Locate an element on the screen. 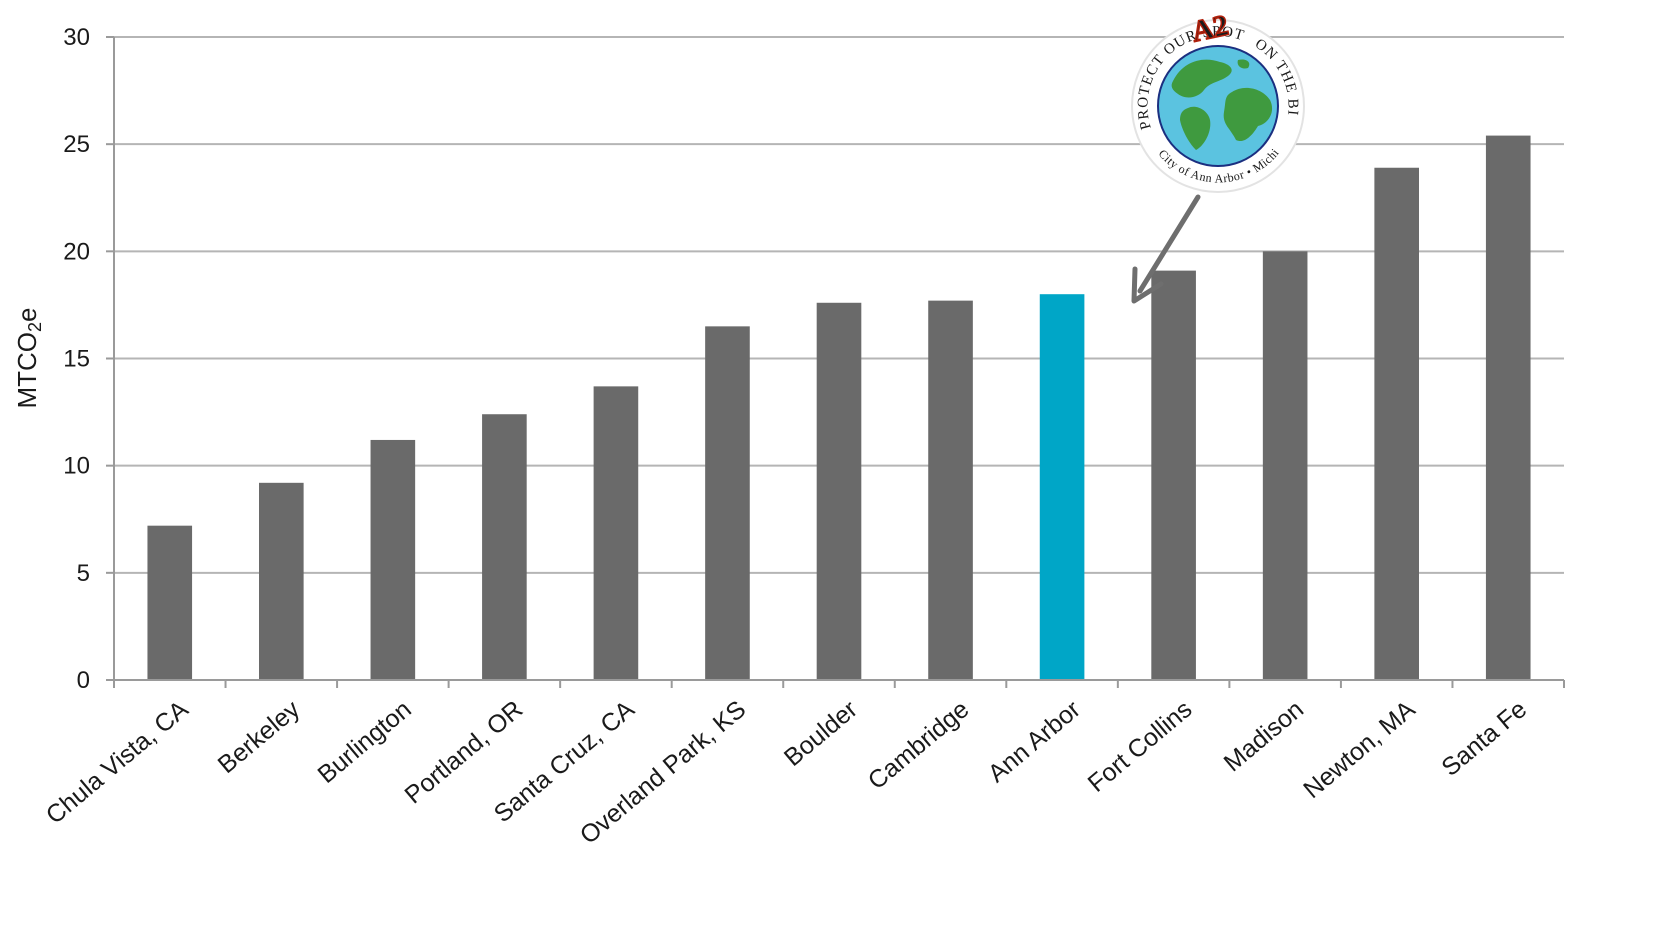 The width and height of the screenshot is (1654, 928). y-axis-title-subscript: 2 is located at coordinates (35, 327).